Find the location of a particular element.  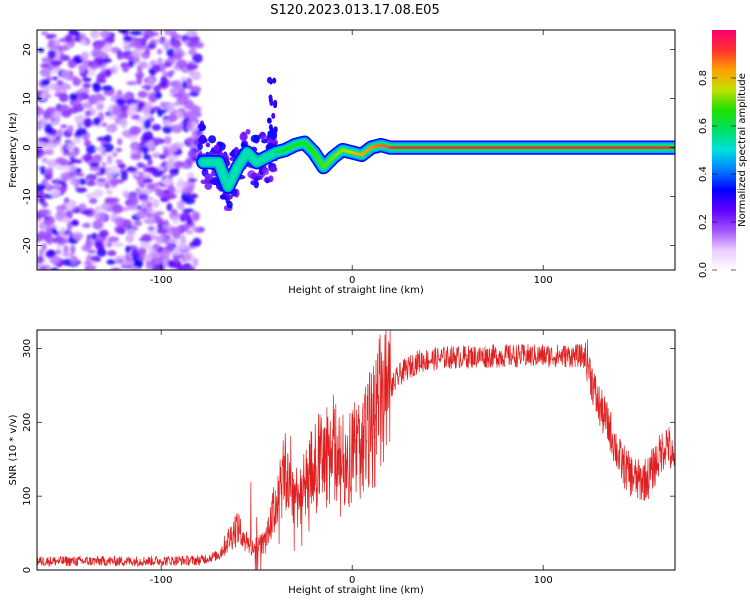

x-tick-label: -100 is located at coordinates (161, 580).